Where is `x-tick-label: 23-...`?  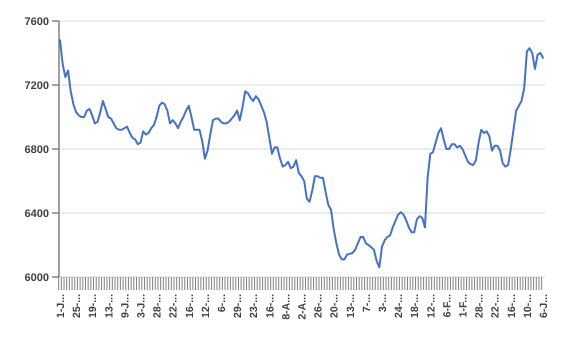
x-tick-label: 23-... is located at coordinates (254, 306).